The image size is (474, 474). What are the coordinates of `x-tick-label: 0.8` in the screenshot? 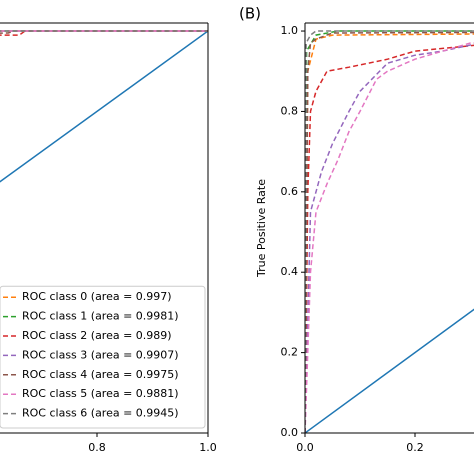 It's located at (97, 447).